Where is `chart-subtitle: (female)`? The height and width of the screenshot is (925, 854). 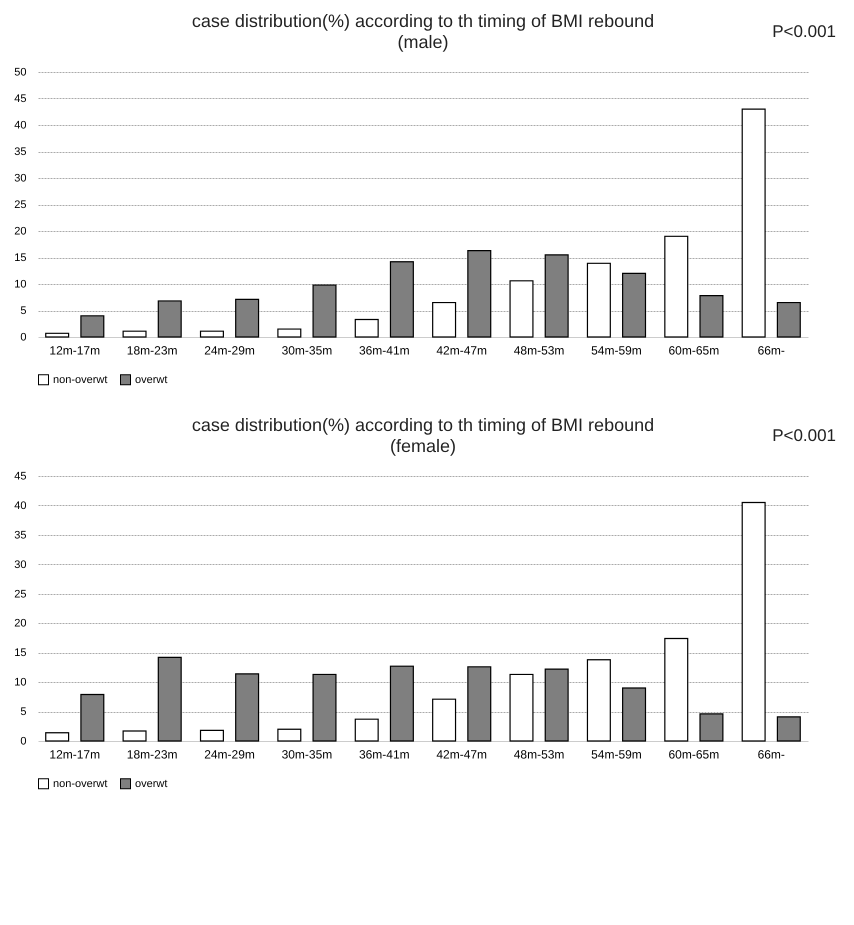 chart-subtitle: (female) is located at coordinates (423, 446).